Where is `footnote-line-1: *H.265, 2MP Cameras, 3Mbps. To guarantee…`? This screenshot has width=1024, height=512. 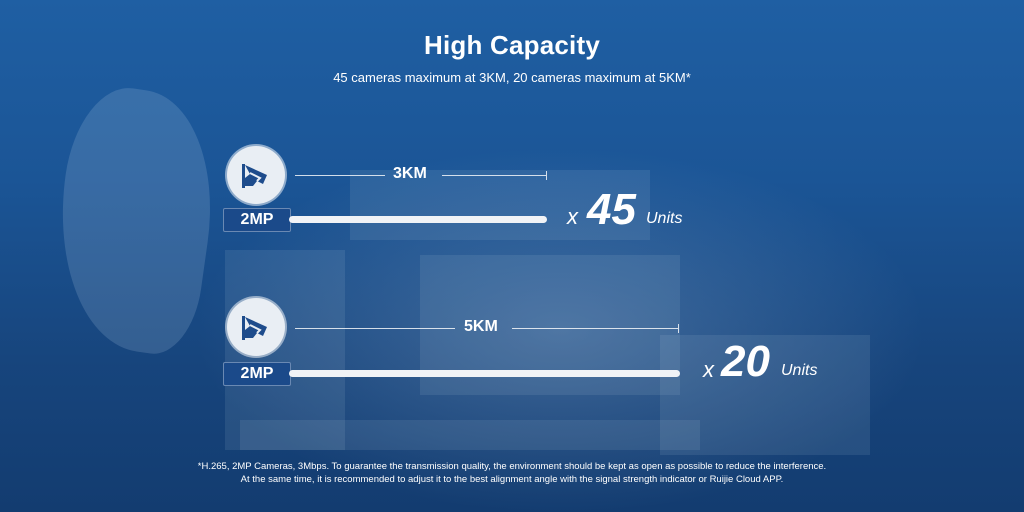 footnote-line-1: *H.265, 2MP Cameras, 3Mbps. To guarantee… is located at coordinates (512, 466).